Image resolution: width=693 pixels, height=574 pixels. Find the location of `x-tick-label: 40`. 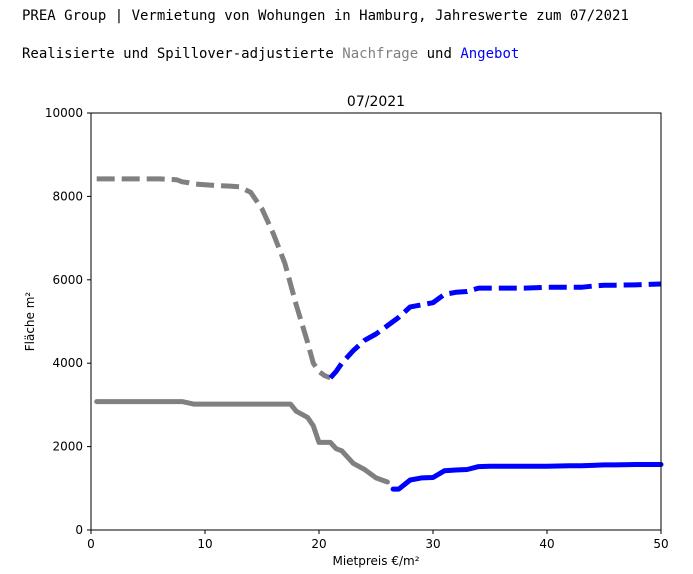

x-tick-label: 40 is located at coordinates (546, 544).